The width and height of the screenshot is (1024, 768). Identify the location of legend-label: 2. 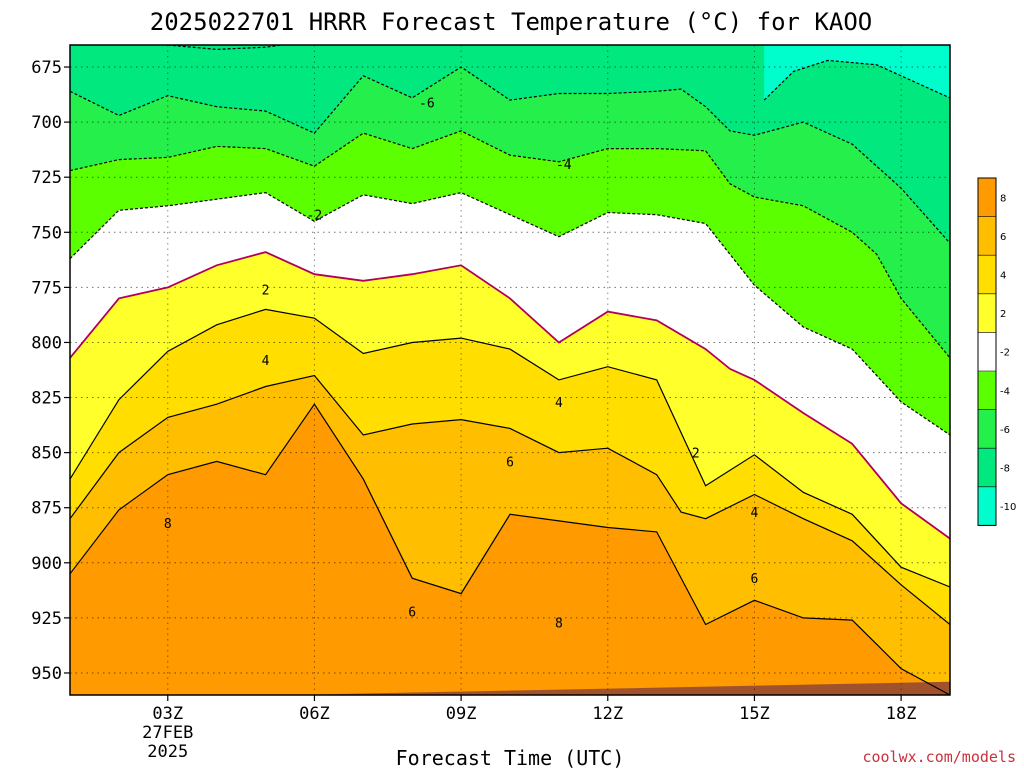
(1003, 314).